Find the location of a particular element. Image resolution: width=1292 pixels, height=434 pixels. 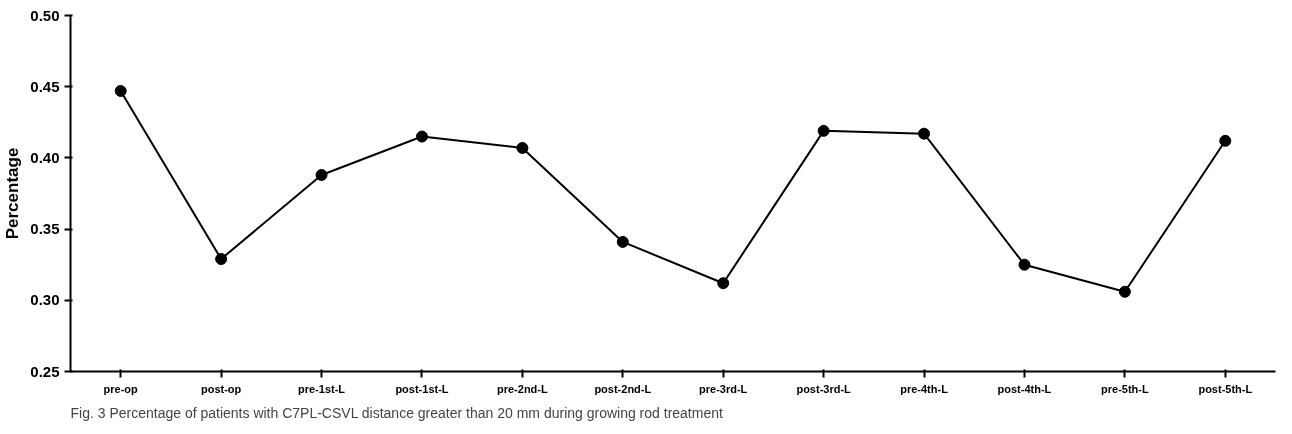

x-tick-label: post-3rd-L is located at coordinates (824, 388).